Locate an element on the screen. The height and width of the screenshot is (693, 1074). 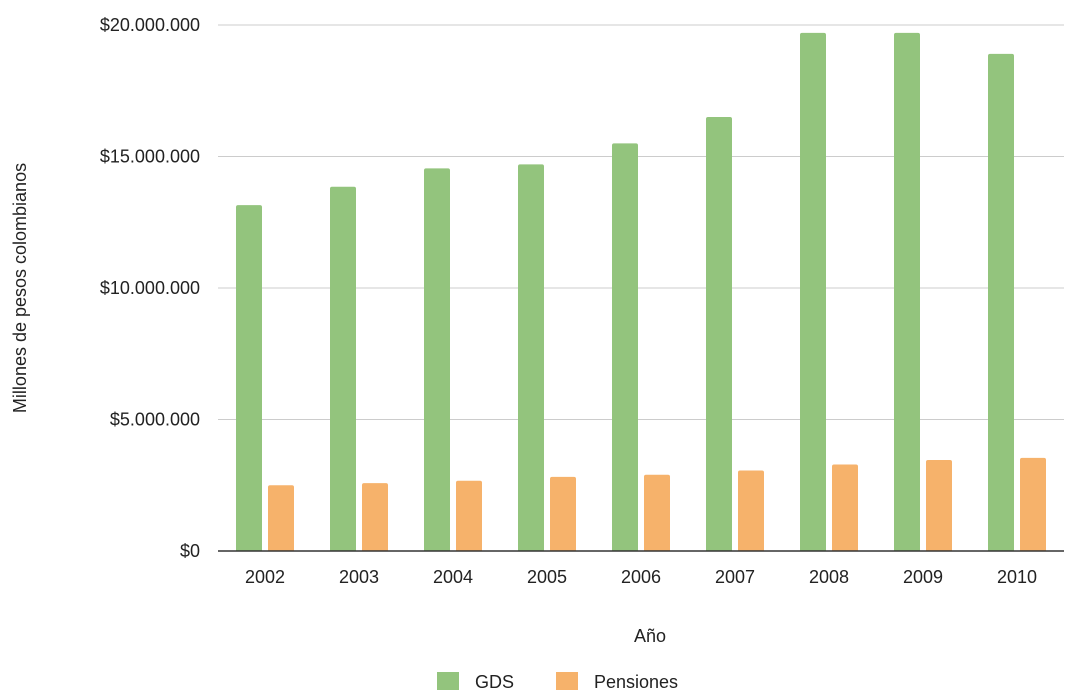
bar-pensiones-2005 is located at coordinates (563, 513).